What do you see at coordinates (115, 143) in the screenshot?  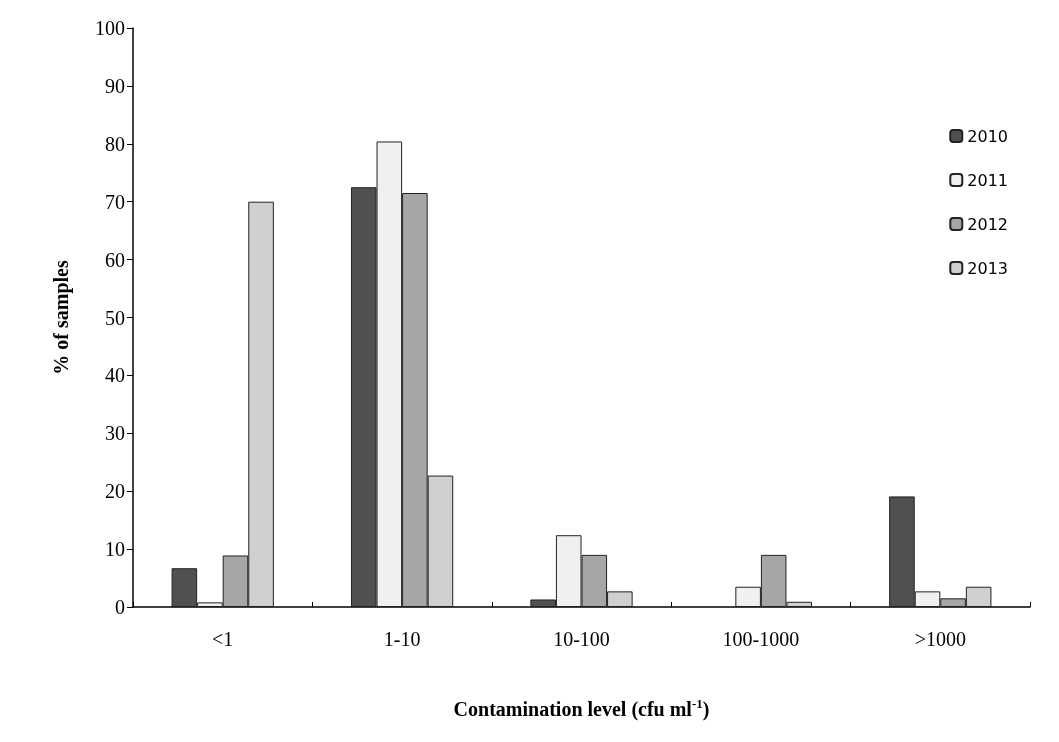 I see `y-tick-label: 80` at bounding box center [115, 143].